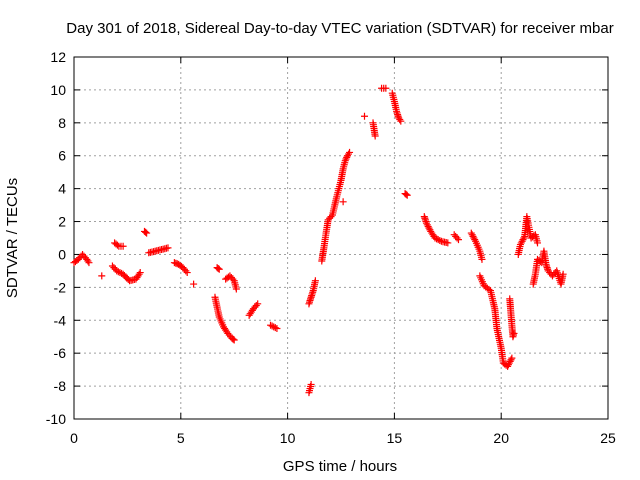 The height and width of the screenshot is (480, 640). Describe the element at coordinates (60, 320) in the screenshot. I see `y-tick-label: -4` at that location.